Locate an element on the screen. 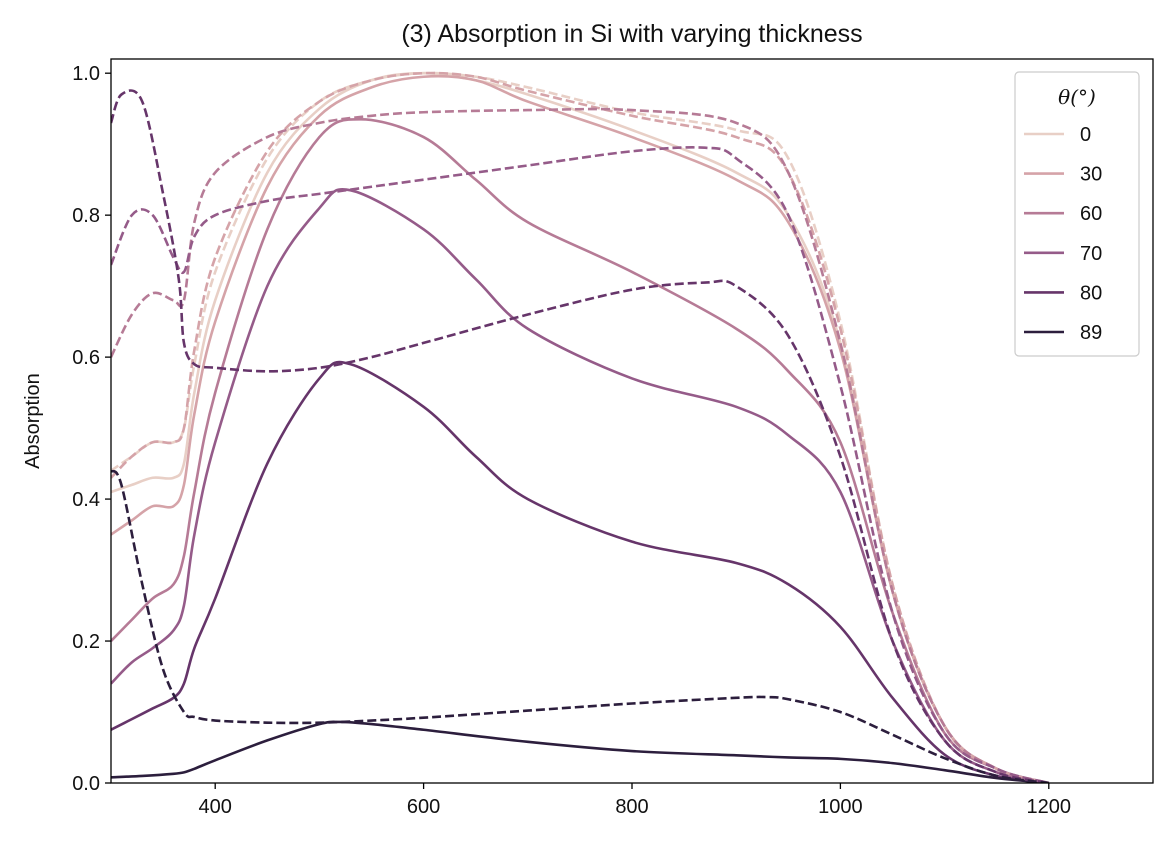  legend-label-80: 80 is located at coordinates (1091, 293).